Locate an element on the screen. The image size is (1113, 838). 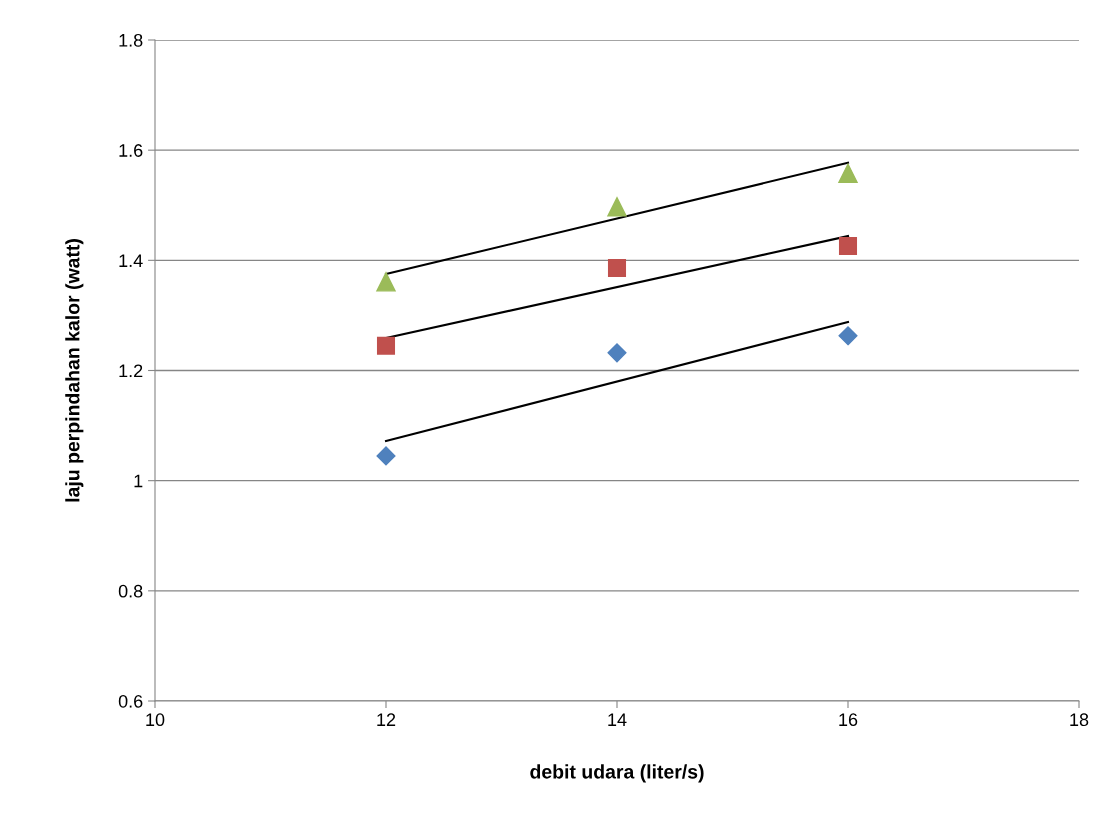
y-tick-label: 1.4 is located at coordinates (131, 260).